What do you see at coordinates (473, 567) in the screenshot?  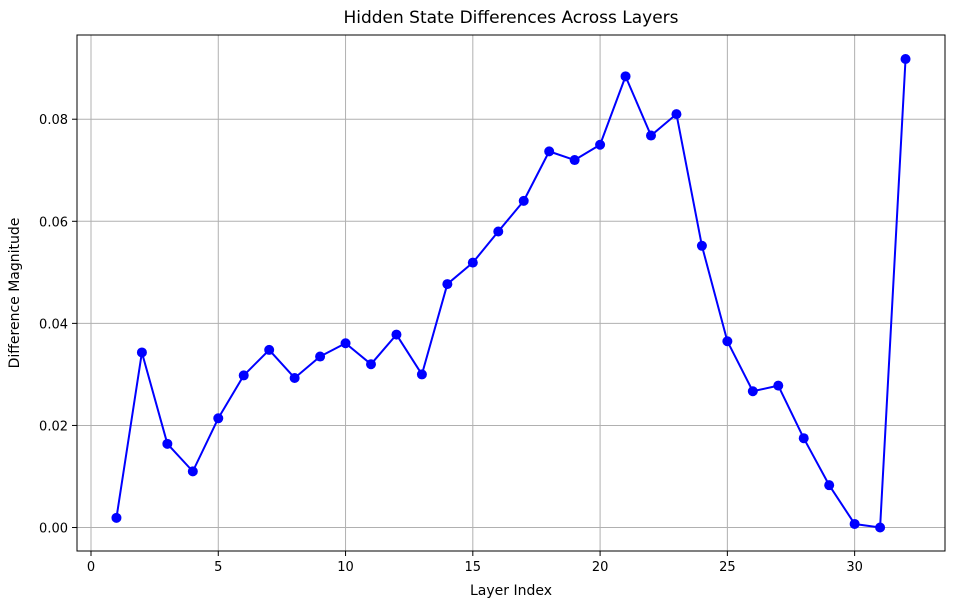 I see `x-tick-label: 15` at bounding box center [473, 567].